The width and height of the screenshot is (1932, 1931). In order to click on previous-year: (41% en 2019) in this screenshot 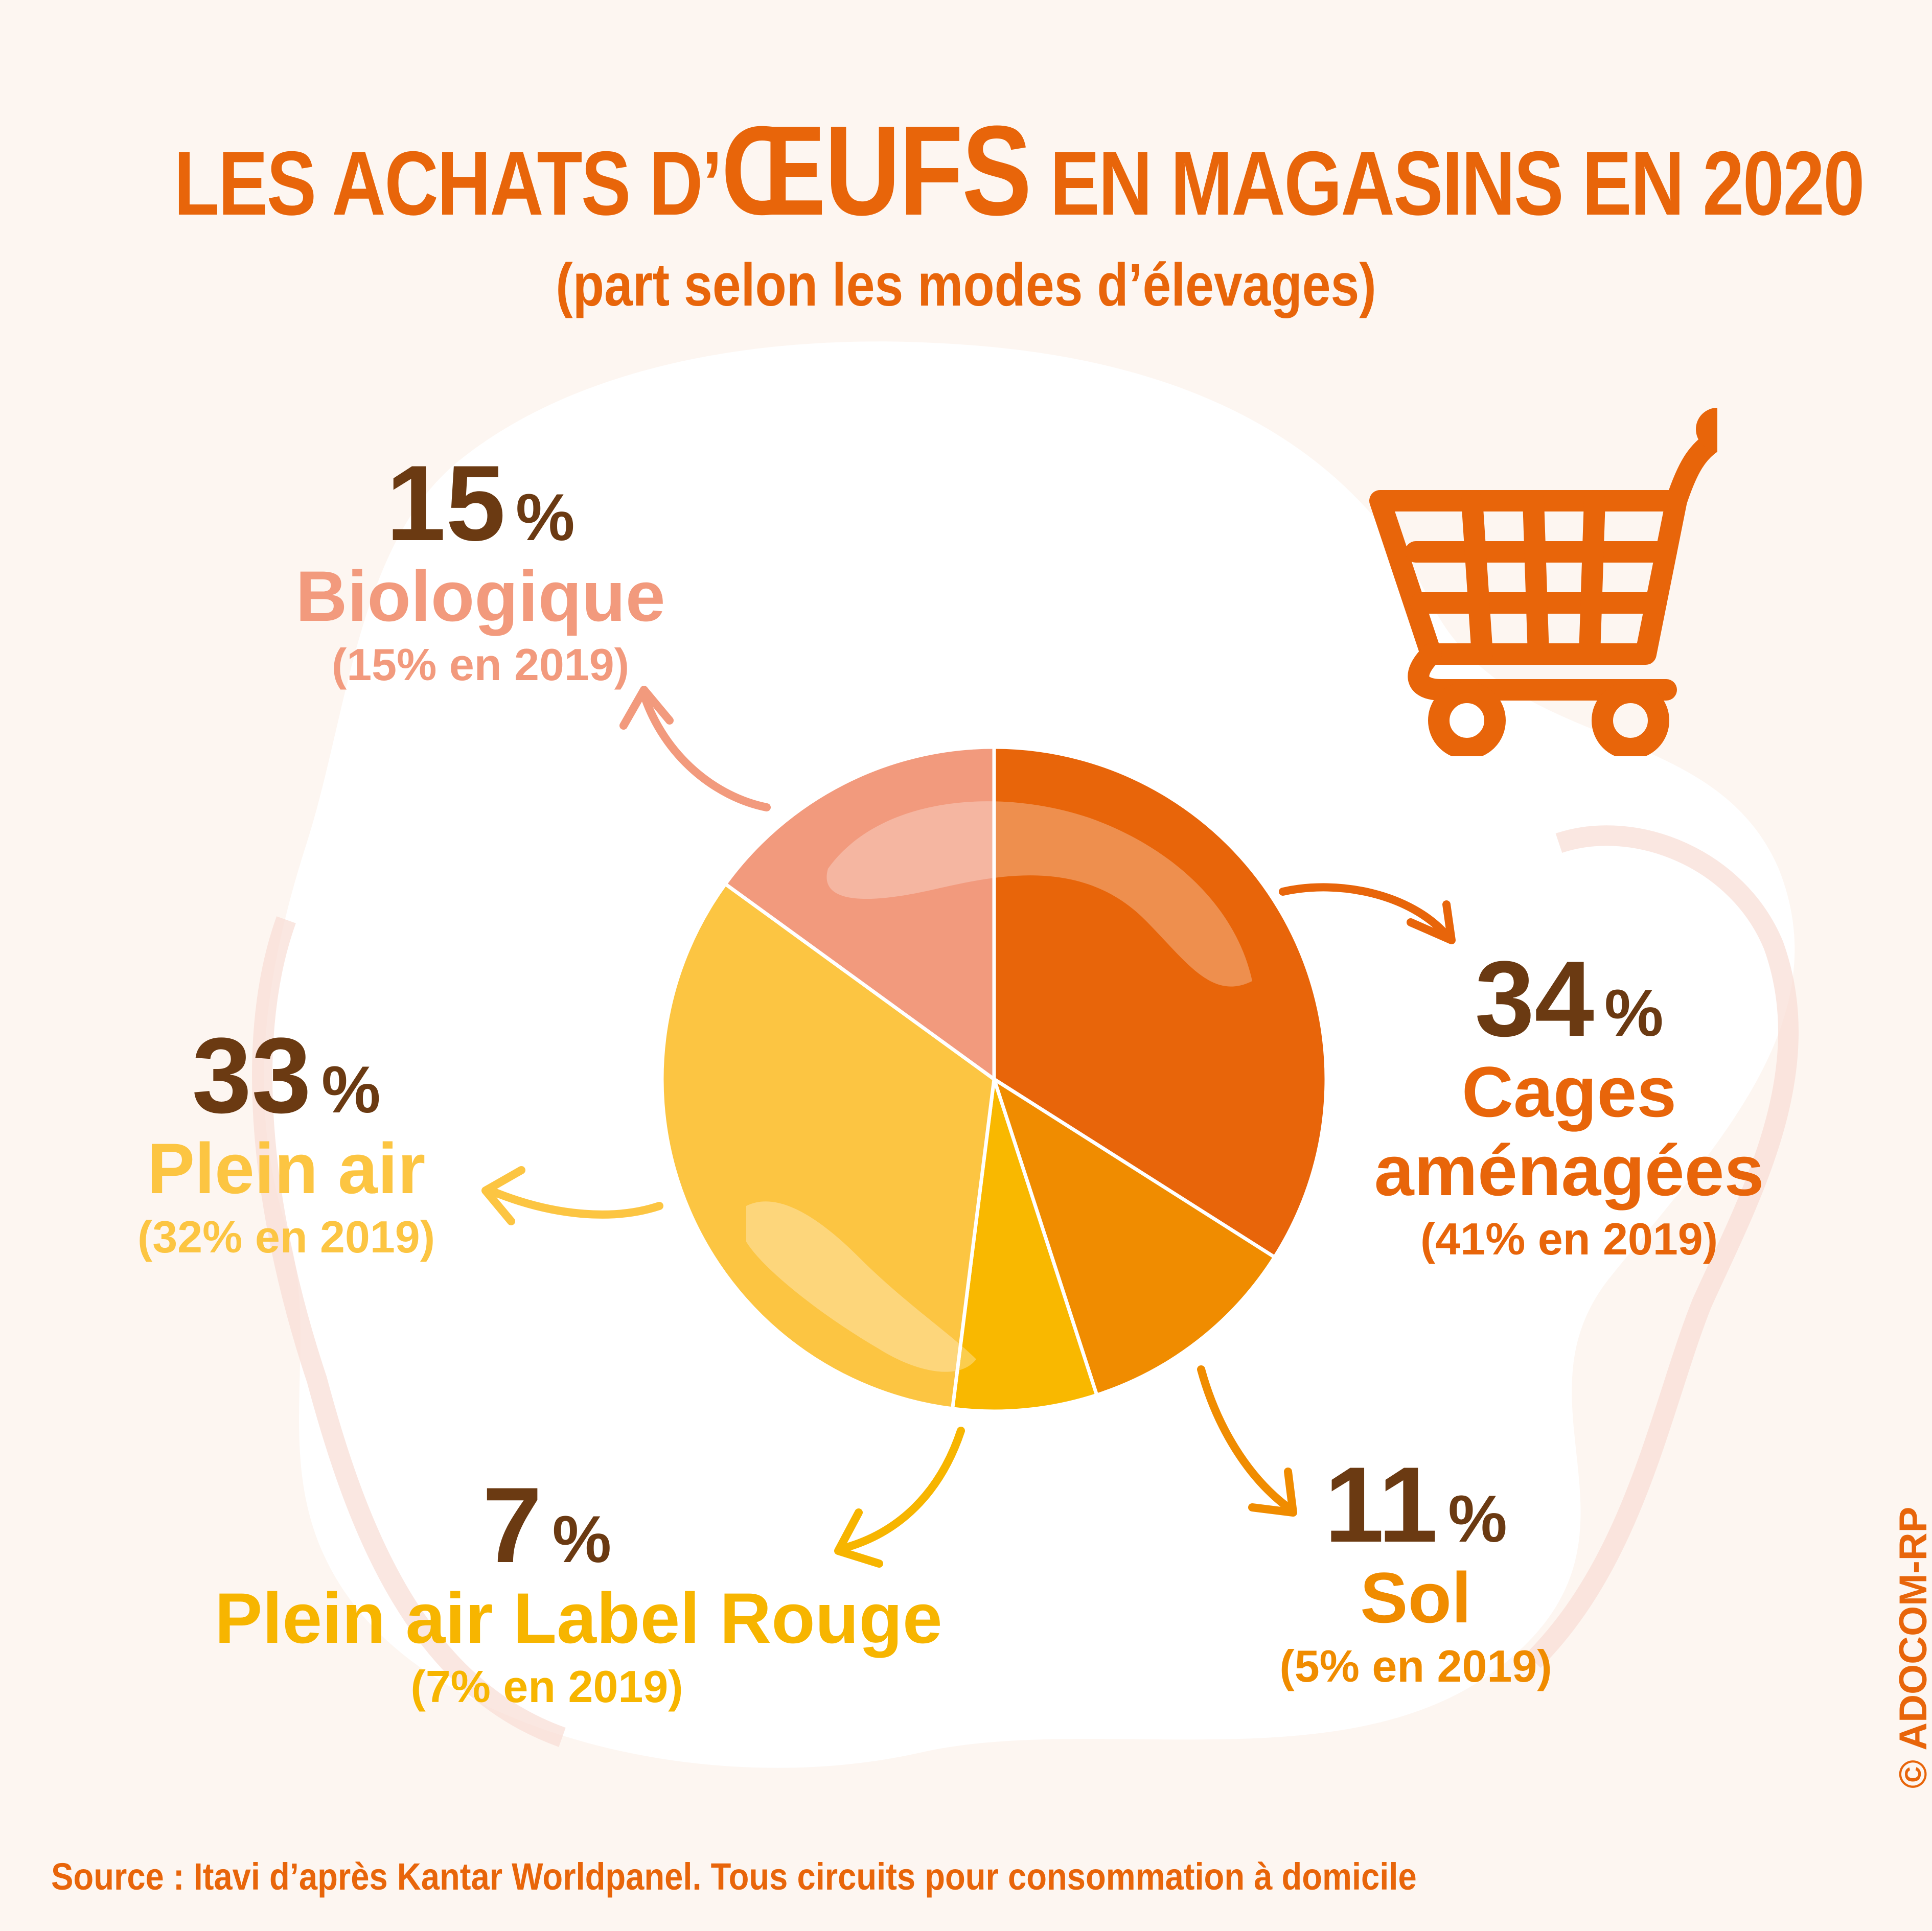, I will do `click(1569, 1239)`.